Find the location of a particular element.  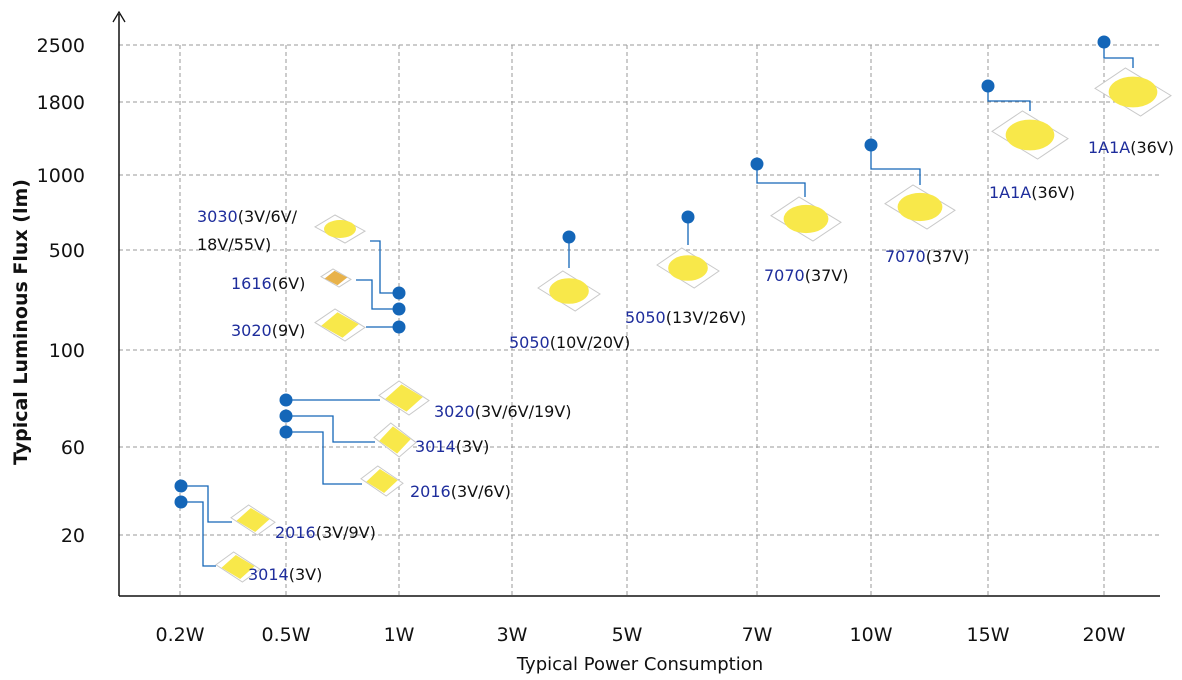

y-tick-label: 500 is located at coordinates (67, 251).